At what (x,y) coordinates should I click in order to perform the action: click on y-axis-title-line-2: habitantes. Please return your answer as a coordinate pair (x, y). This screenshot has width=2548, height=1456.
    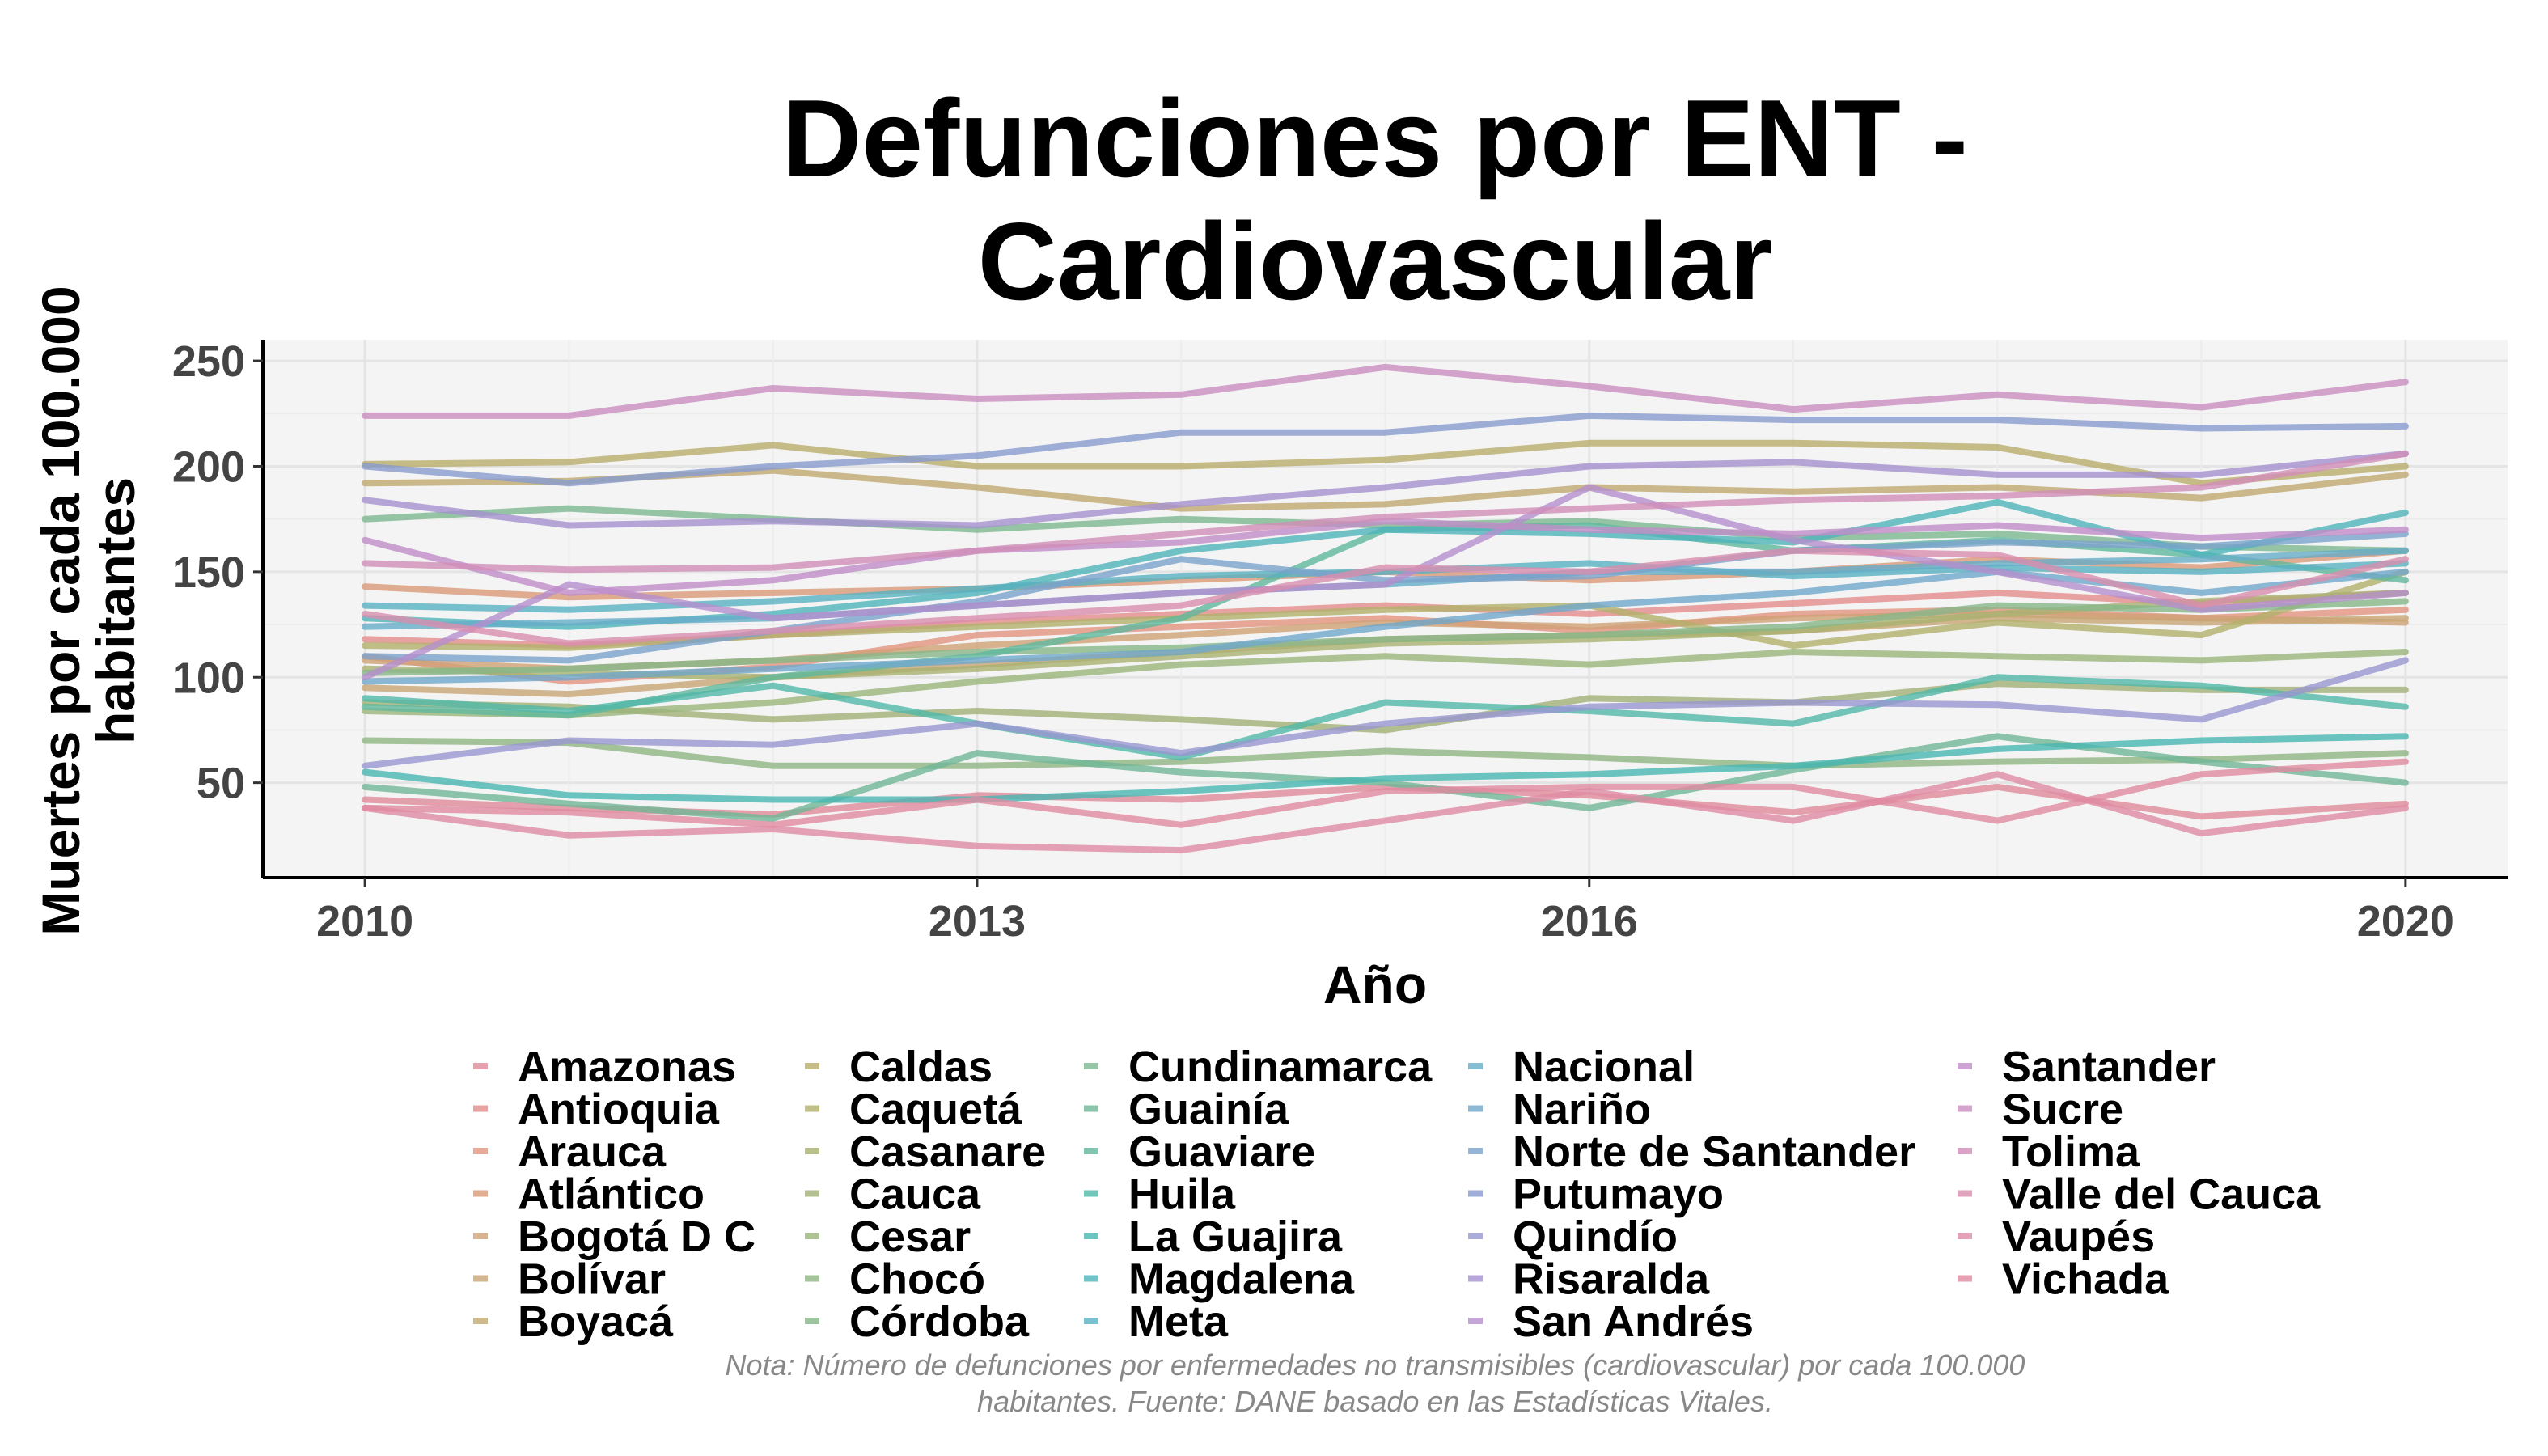
    Looking at the image, I should click on (116, 610).